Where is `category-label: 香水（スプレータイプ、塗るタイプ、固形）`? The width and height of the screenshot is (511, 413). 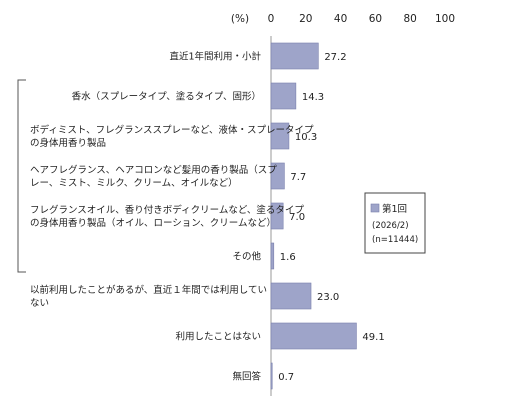 category-label: 香水（スプレータイプ、塗るタイプ、固形） is located at coordinates (166, 97).